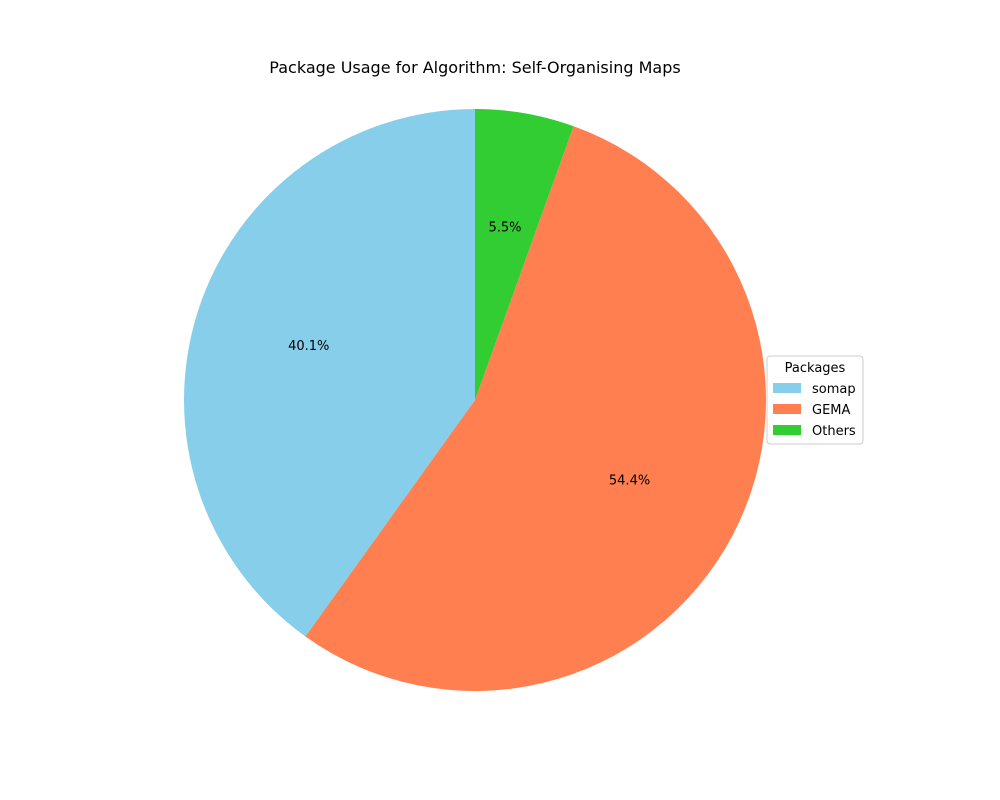  Describe the element at coordinates (787, 430) in the screenshot. I see `legend-swatch-others` at that location.